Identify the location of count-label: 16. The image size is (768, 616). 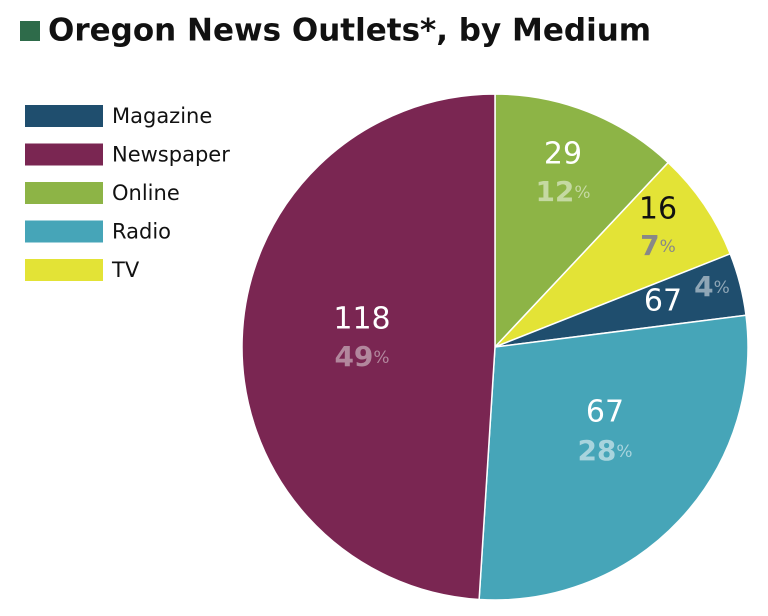
(658, 209).